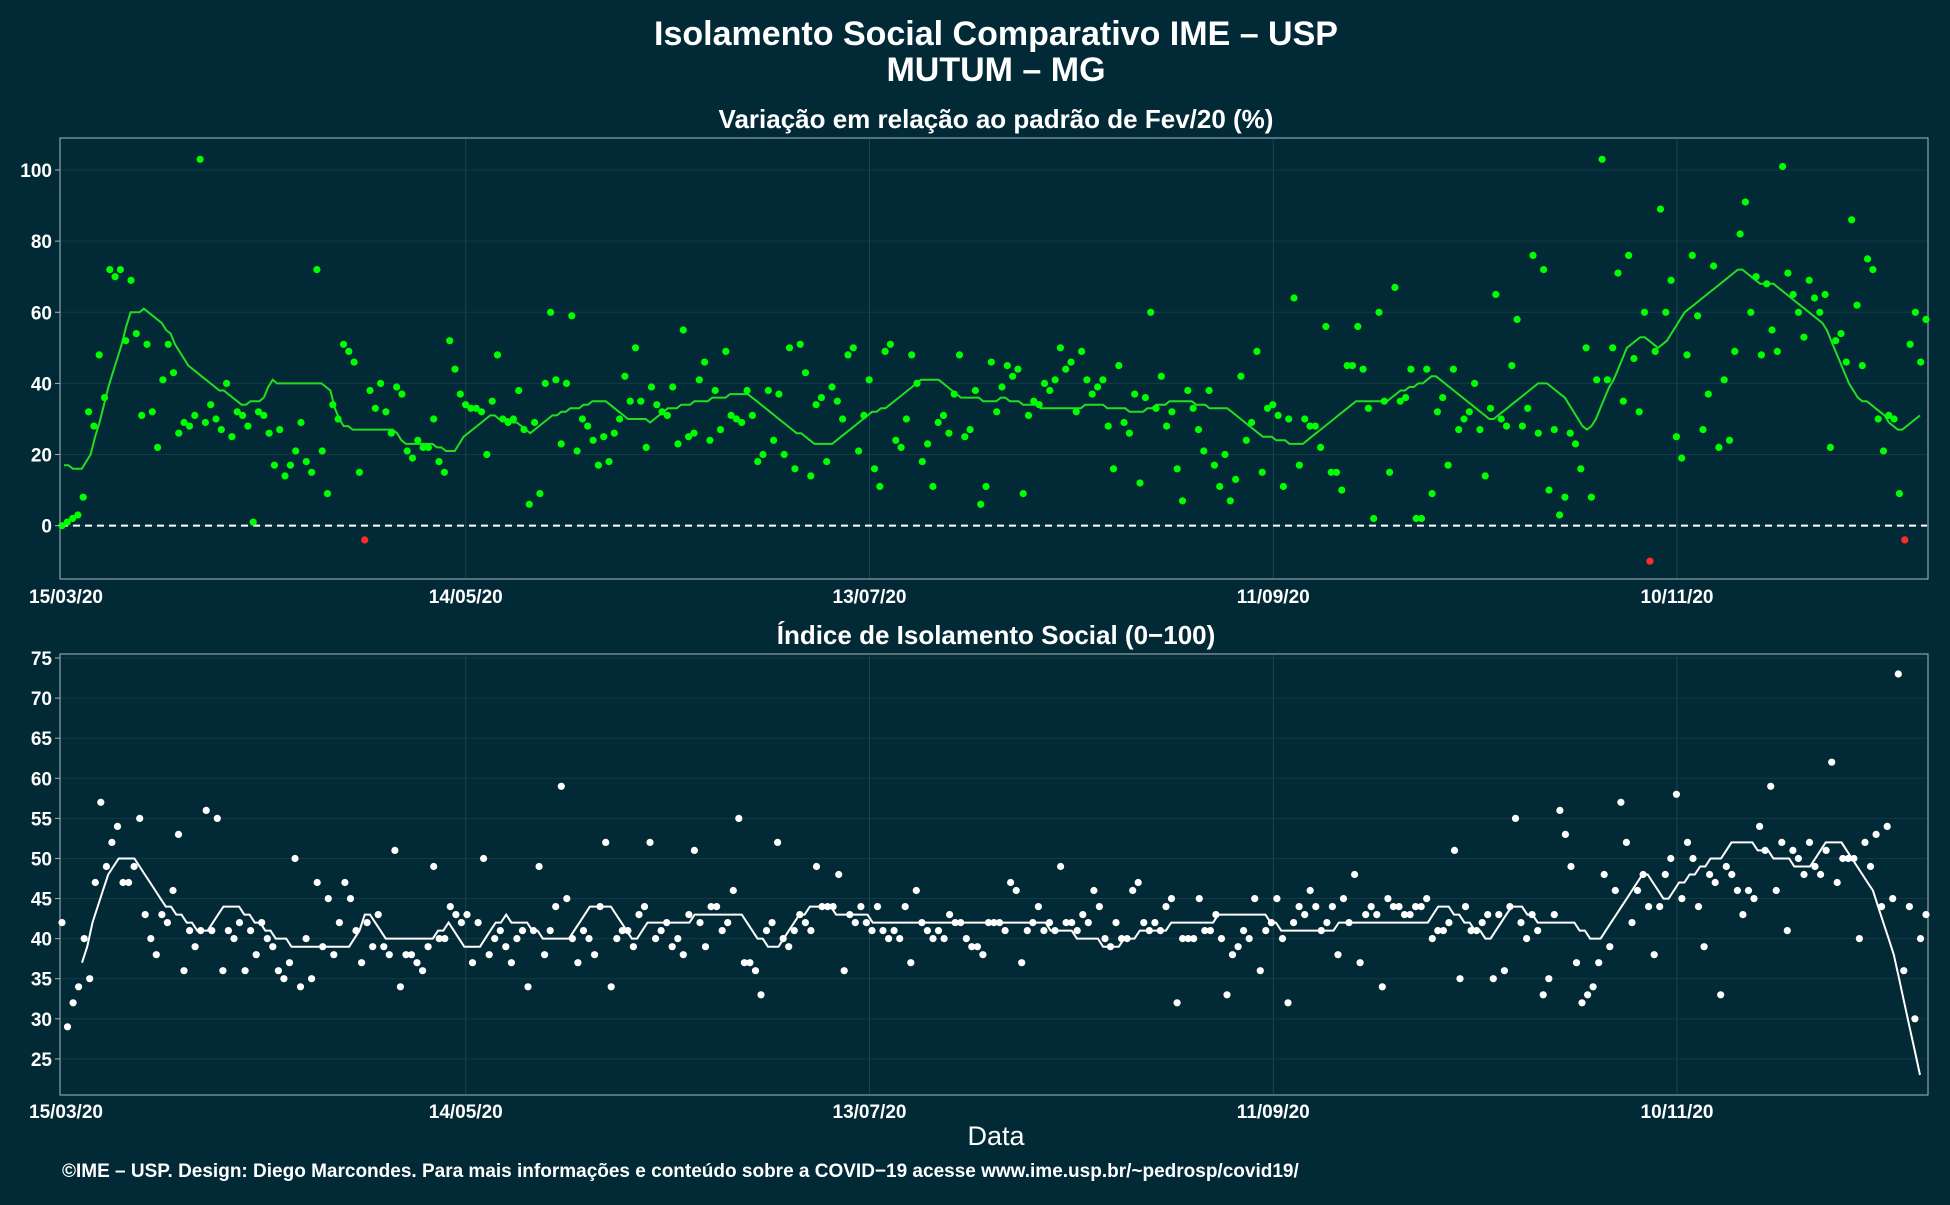 Image resolution: width=1950 pixels, height=1205 pixels. Describe the element at coordinates (41, 779) in the screenshot. I see `y-tick-label: 60` at that location.